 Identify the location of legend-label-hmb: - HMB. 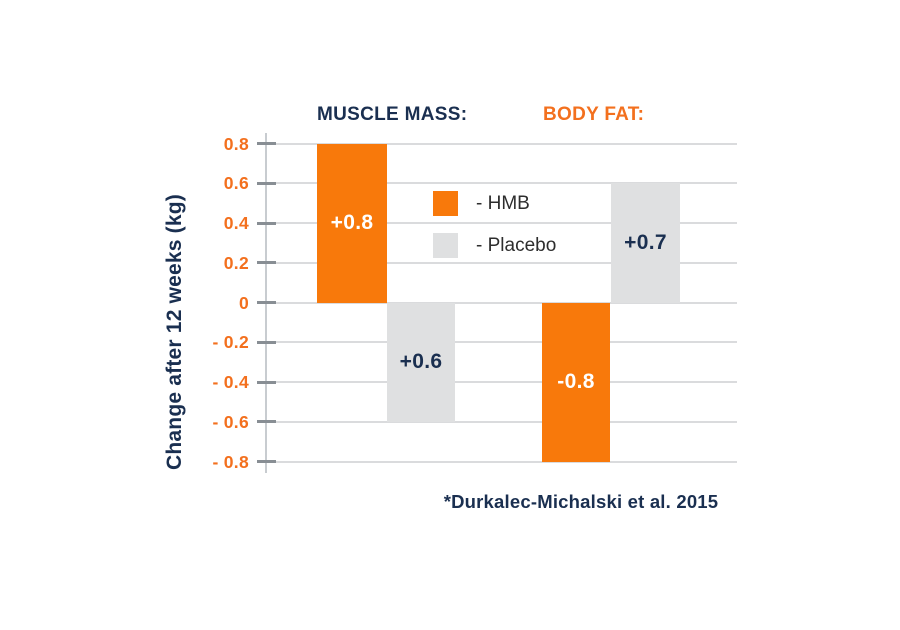
(503, 203).